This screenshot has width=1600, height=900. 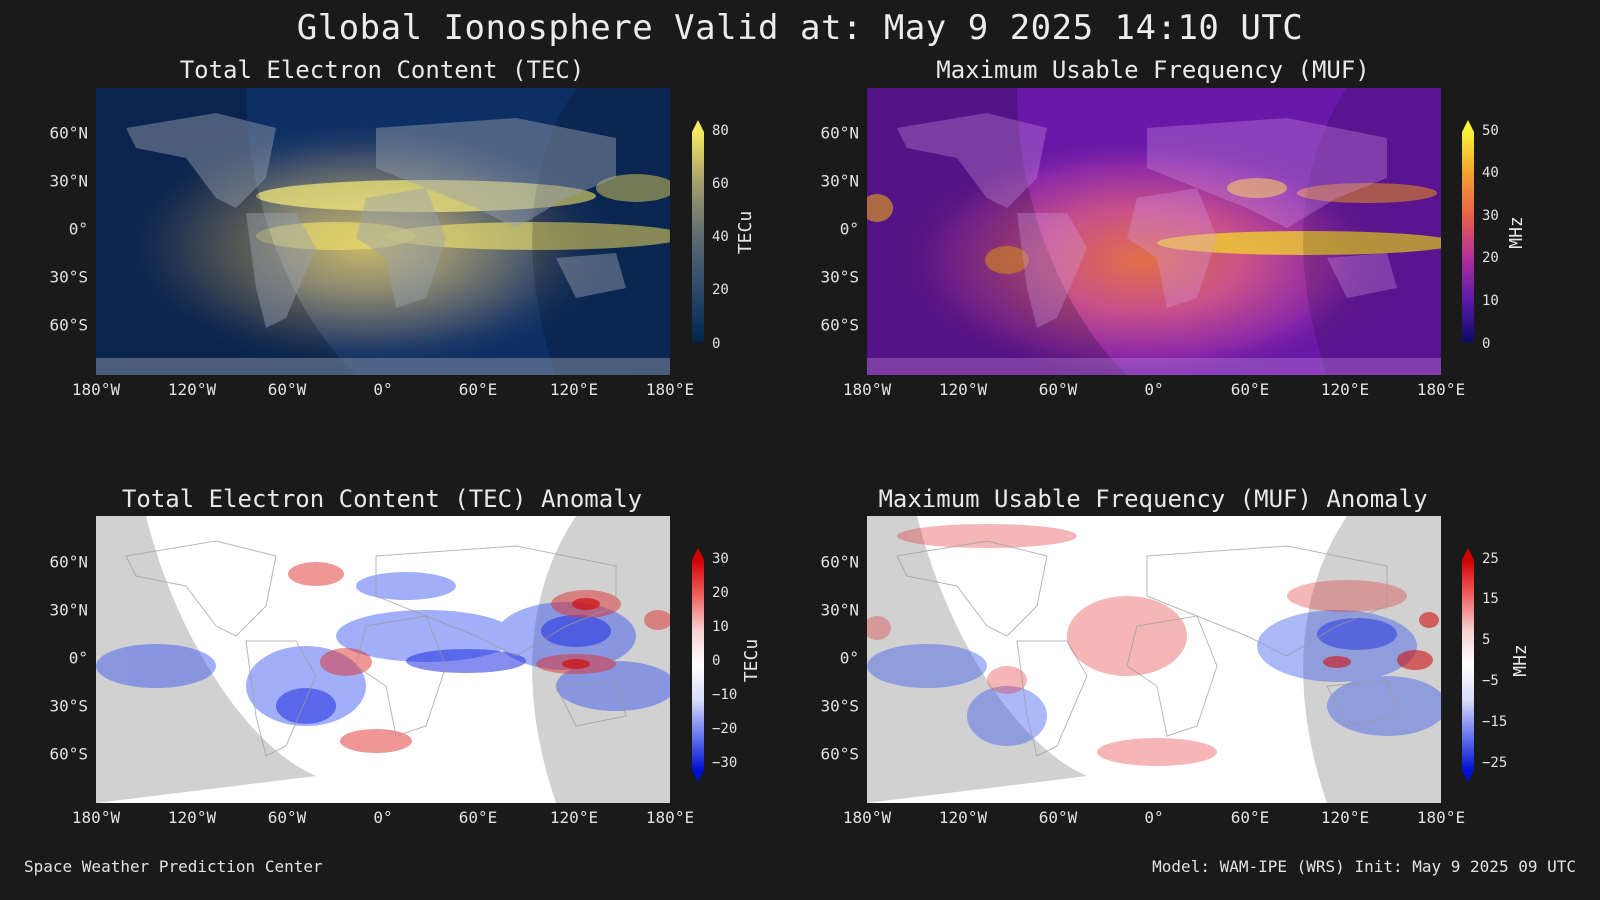 What do you see at coordinates (1490, 216) in the screenshot?
I see `muf-colorbar-tick: 30` at bounding box center [1490, 216].